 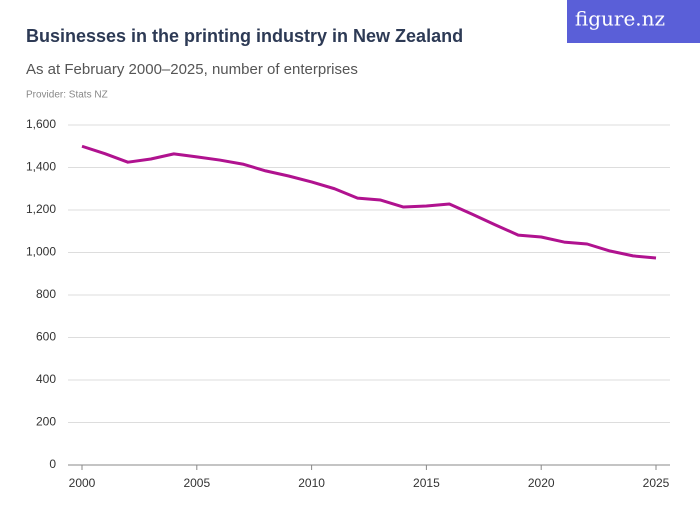 I want to click on x-tick-label: 2020, so click(x=541, y=483).